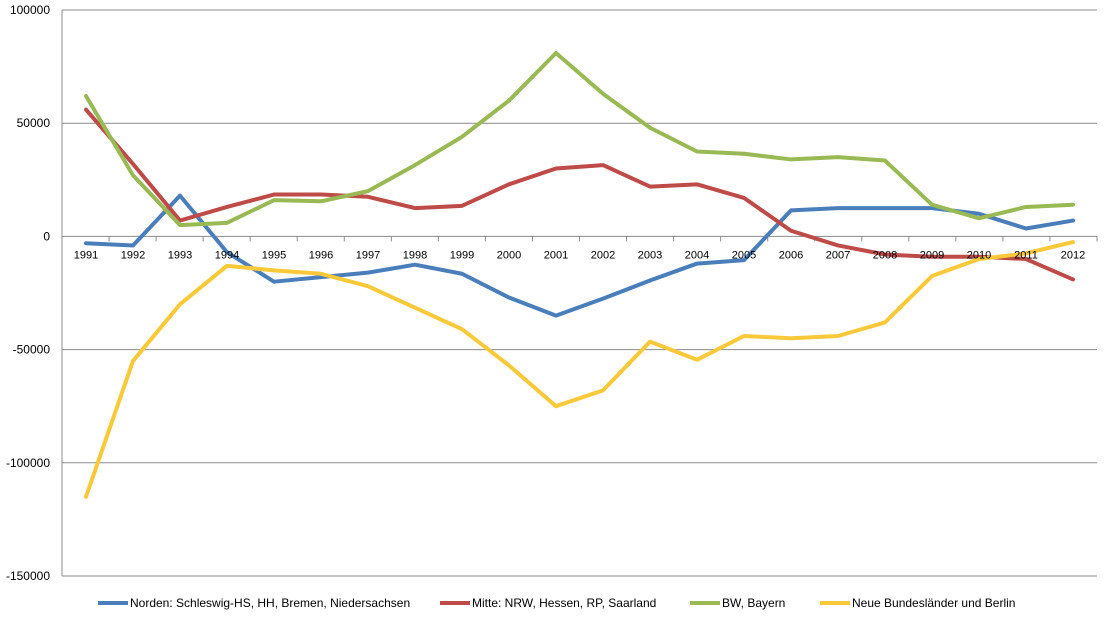 Image resolution: width=1107 pixels, height=617 pixels. I want to click on y-tick-label: -100000, so click(28, 463).